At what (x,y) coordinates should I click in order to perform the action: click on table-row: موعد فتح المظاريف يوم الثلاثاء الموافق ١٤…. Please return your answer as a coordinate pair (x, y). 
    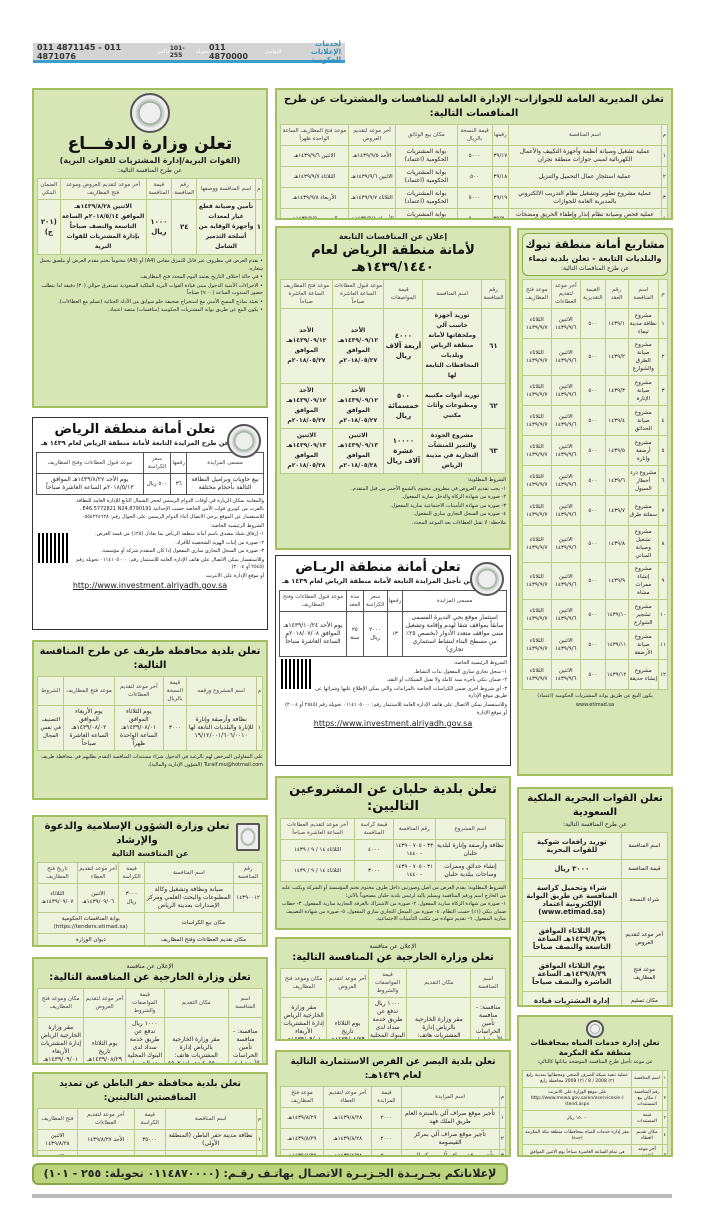
    Looking at the image, I should click on (595, 974).